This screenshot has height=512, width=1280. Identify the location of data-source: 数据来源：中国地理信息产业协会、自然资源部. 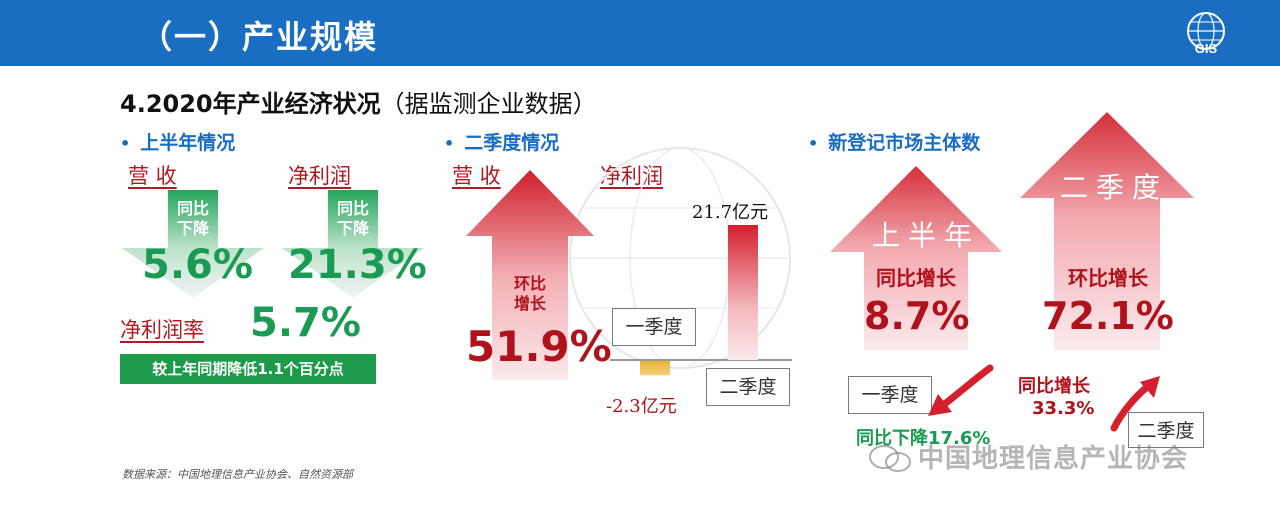
(237, 474).